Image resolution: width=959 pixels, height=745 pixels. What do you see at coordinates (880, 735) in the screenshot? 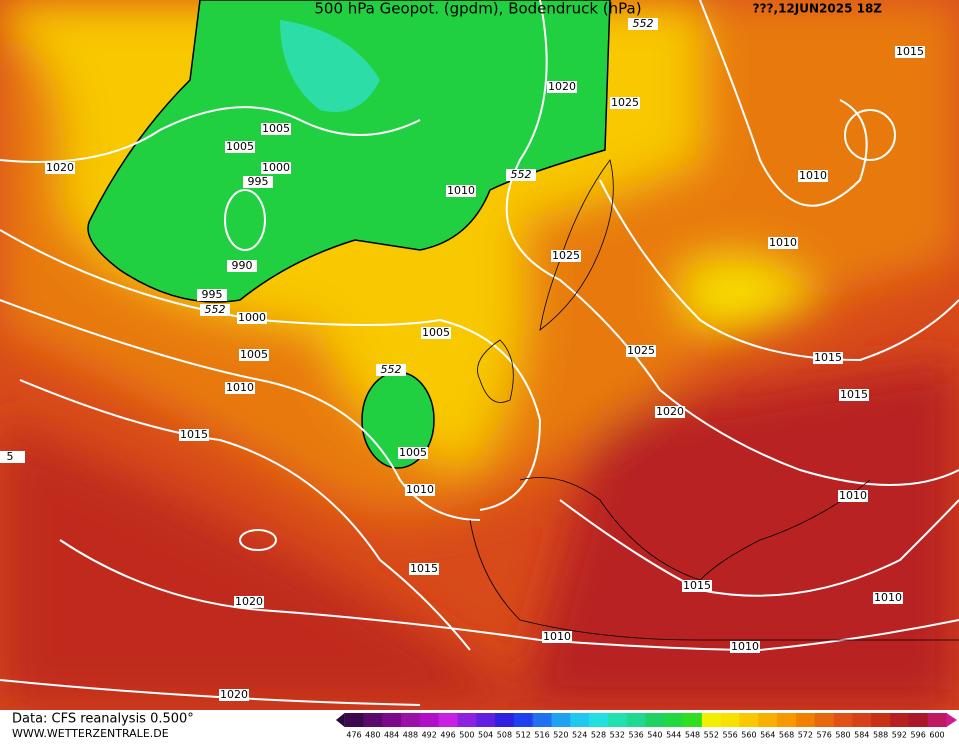
I see `colorbar-label: 588` at bounding box center [880, 735].